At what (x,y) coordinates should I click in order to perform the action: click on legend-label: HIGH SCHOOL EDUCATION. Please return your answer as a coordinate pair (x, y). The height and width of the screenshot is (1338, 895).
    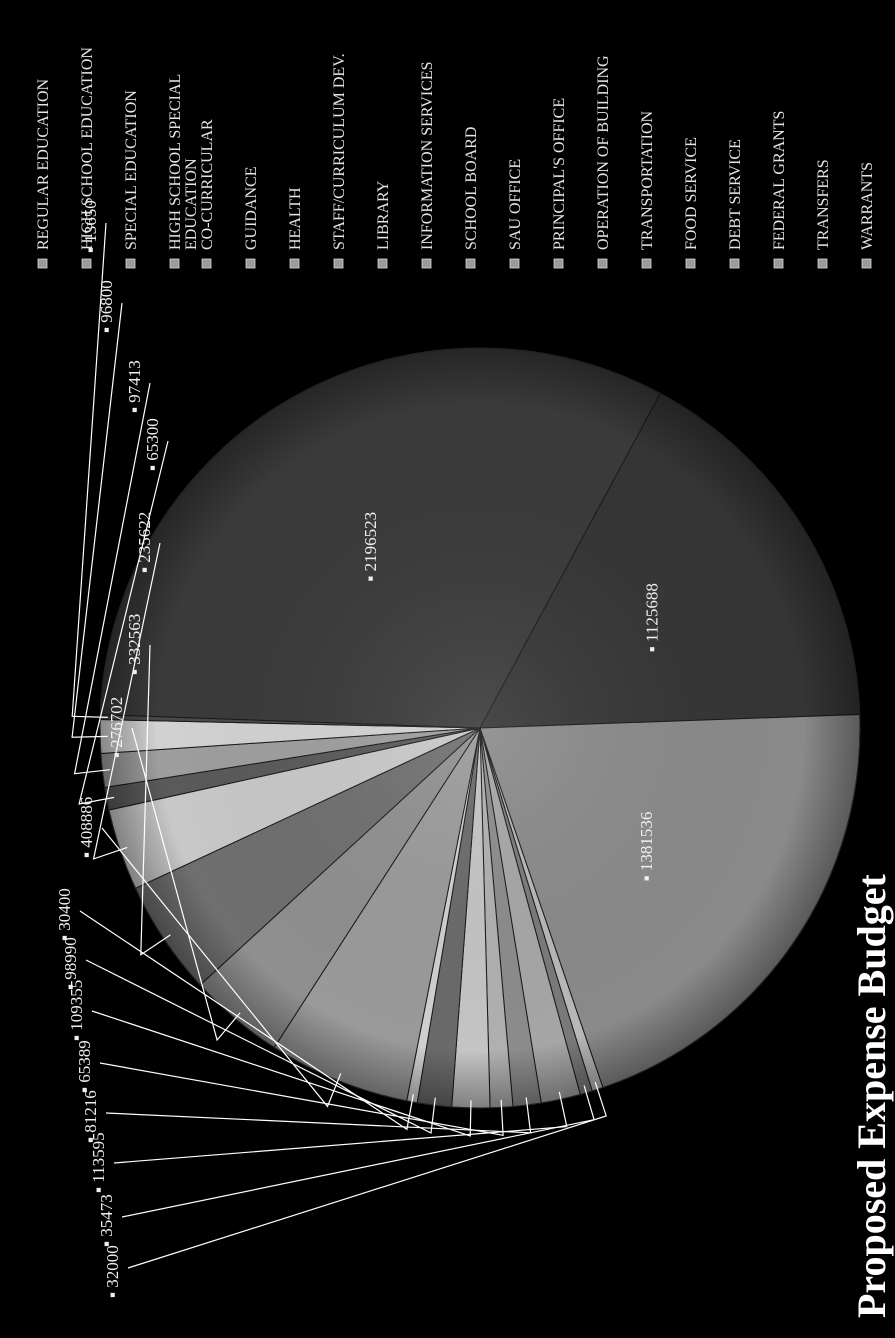
    Looking at the image, I should click on (87, 148).